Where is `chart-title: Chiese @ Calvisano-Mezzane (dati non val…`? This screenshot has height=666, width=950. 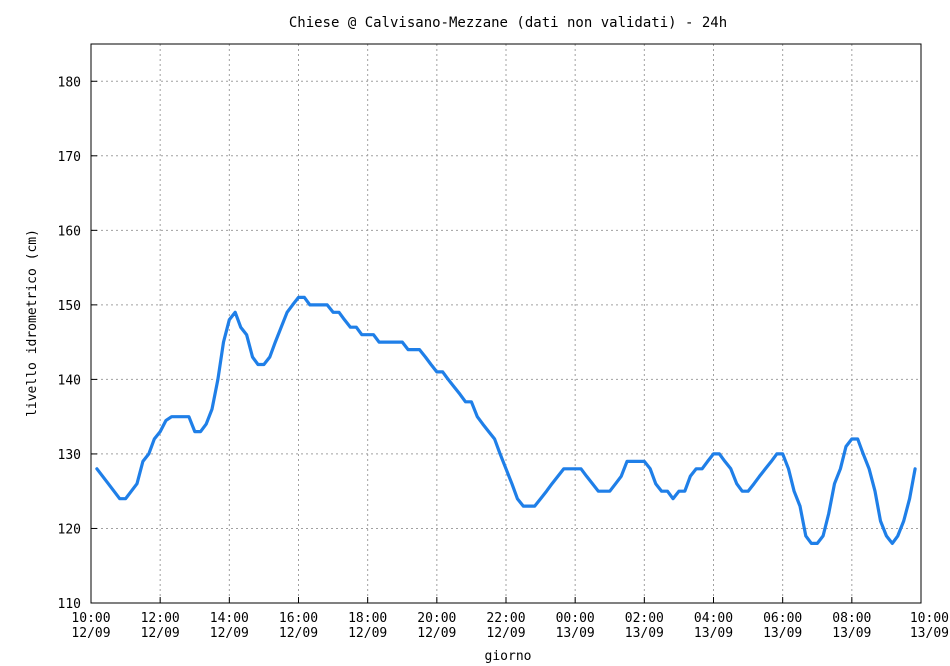 chart-title: Chiese @ Calvisano-Mezzane (dati non val… is located at coordinates (508, 23).